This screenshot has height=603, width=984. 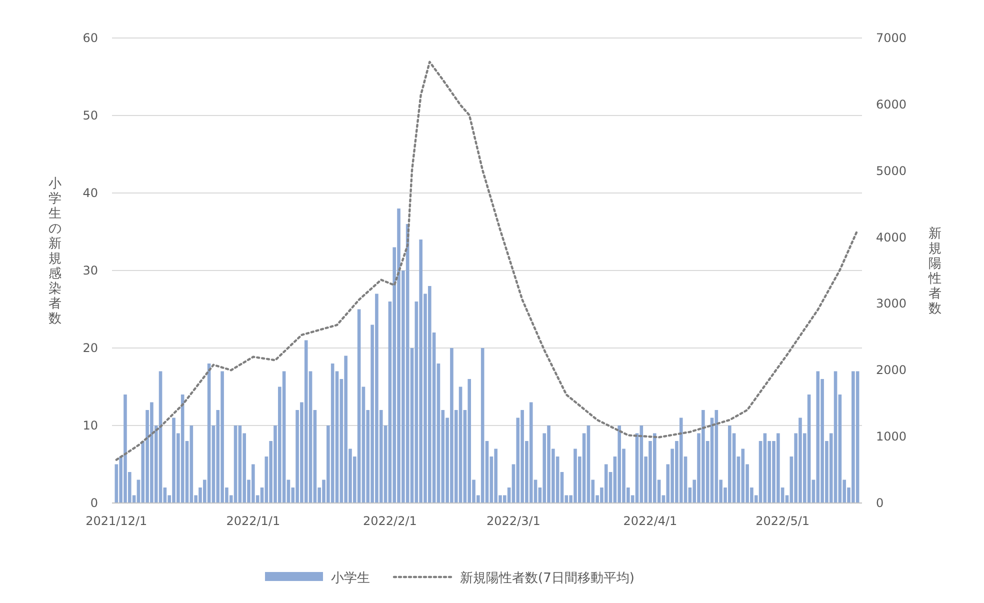 I want to click on x-tick-label: 2022/2/1, so click(x=389, y=521).